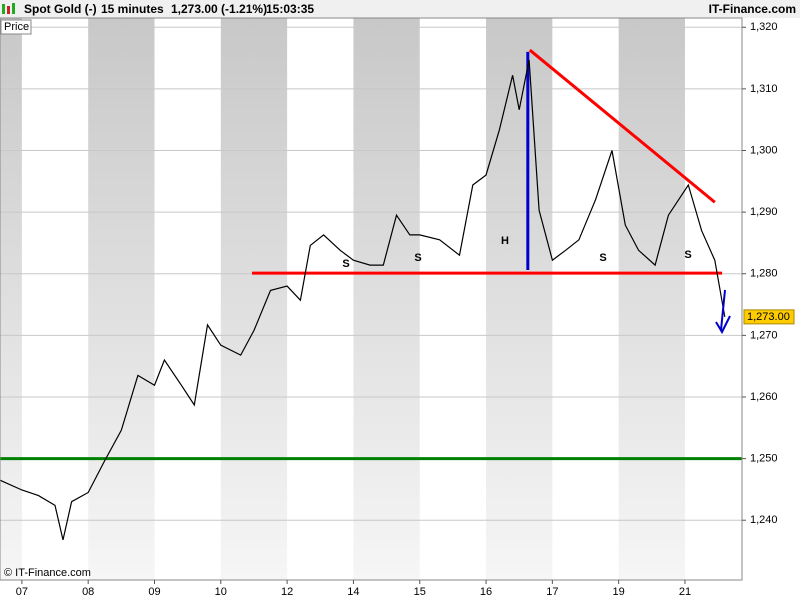  I want to click on y-tick-label: 1,240, so click(764, 520).